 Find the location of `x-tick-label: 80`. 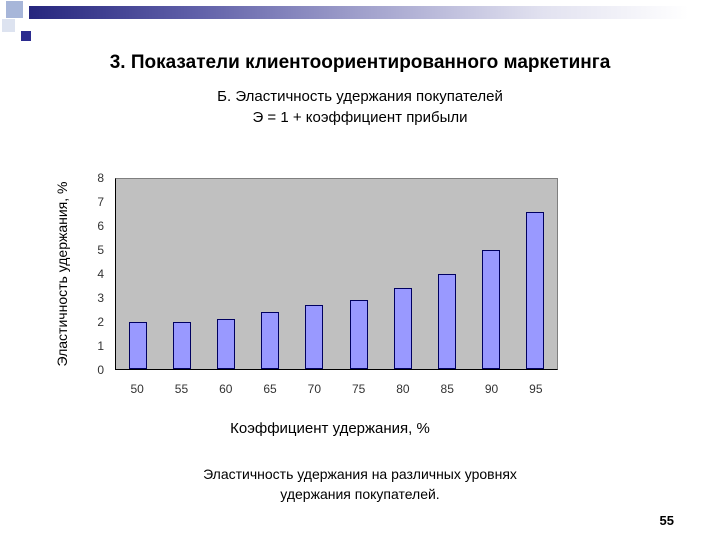

x-tick-label: 80 is located at coordinates (403, 389).